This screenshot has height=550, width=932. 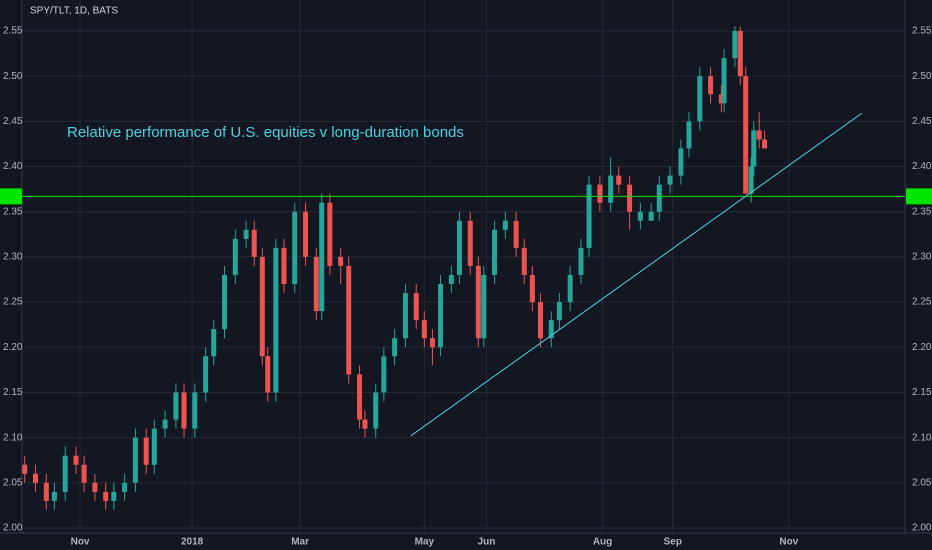 What do you see at coordinates (922, 528) in the screenshot?
I see `y-tick-label: 2.00` at bounding box center [922, 528].